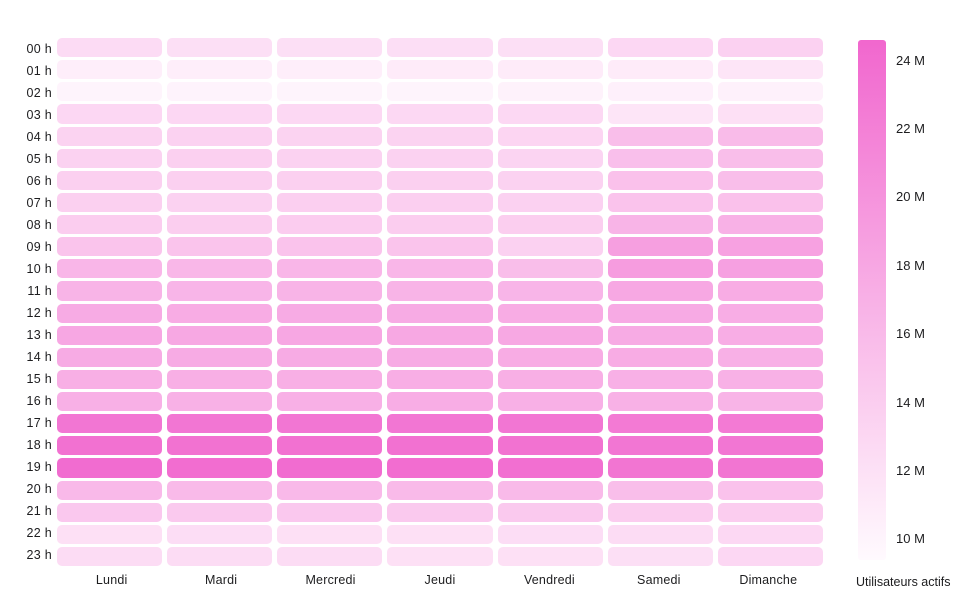 The width and height of the screenshot is (975, 603). I want to click on y-axis-label: 00 h, so click(39, 49).